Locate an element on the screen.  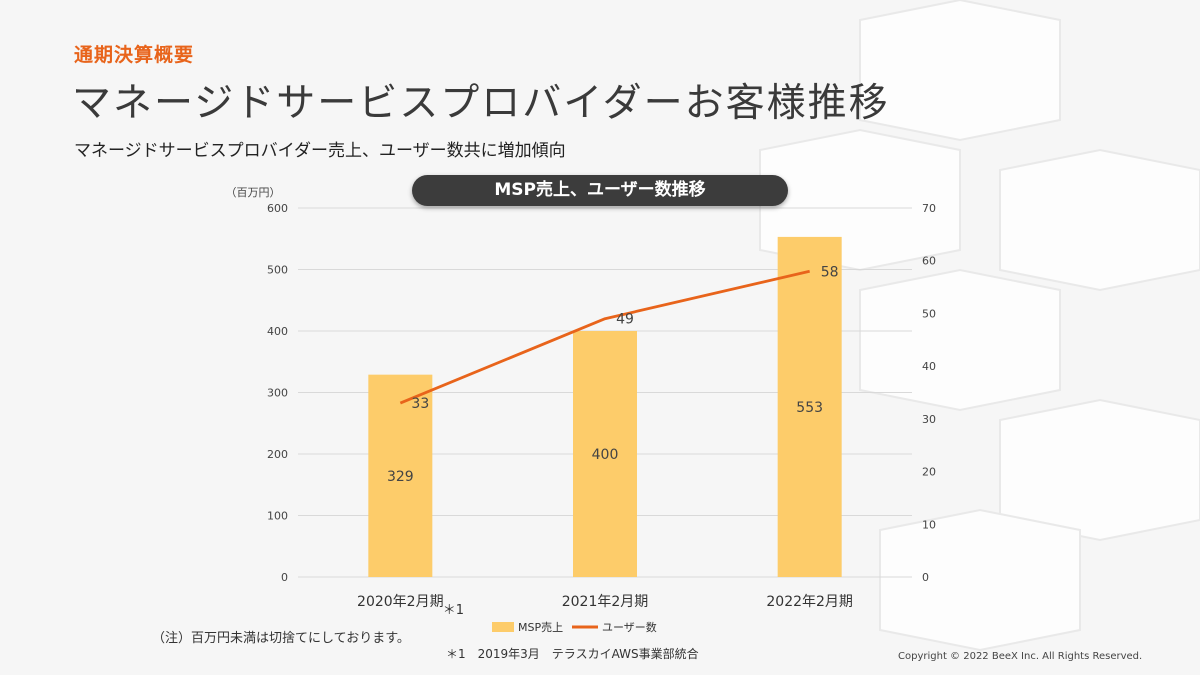
x-tick-footnote-mark: ＊1 is located at coordinates (453, 610).